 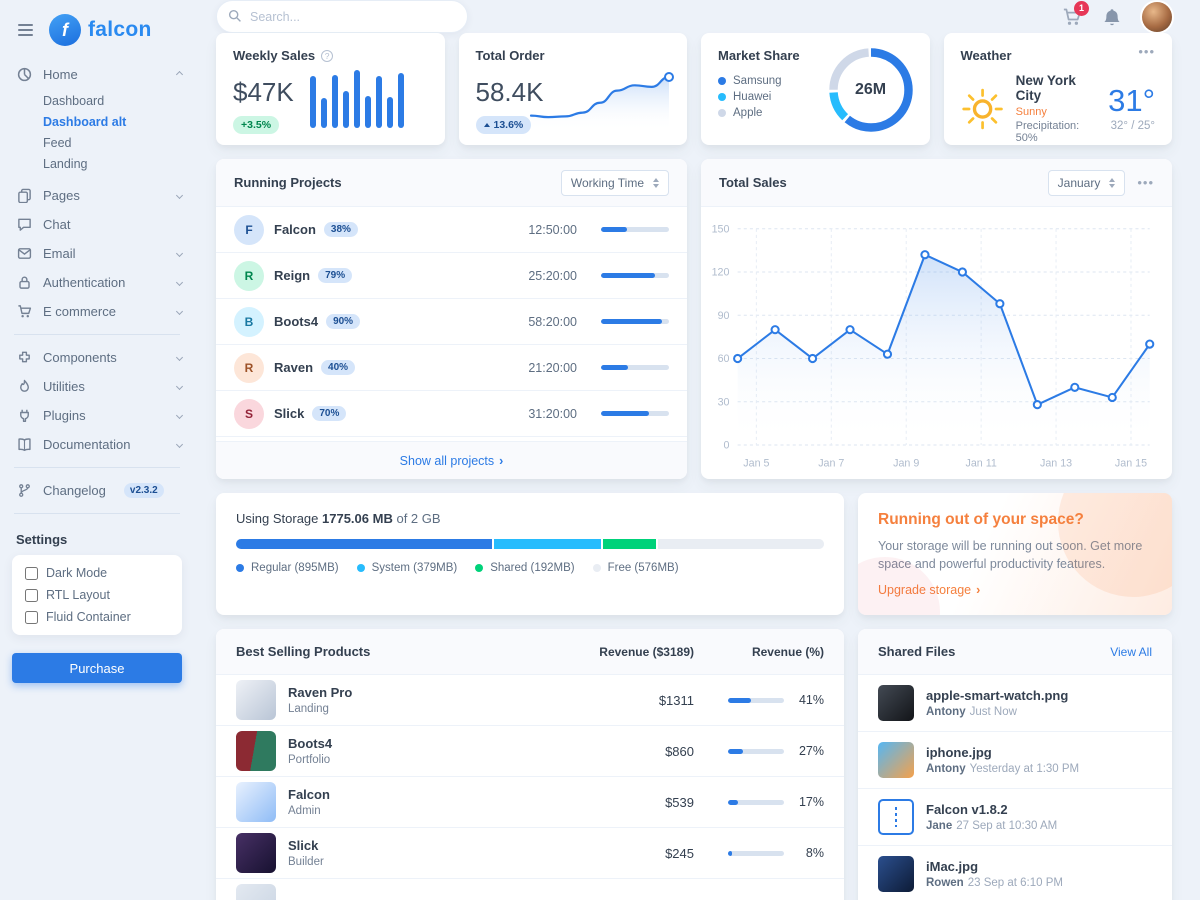 I want to click on sidebar-item-label: Components, so click(x=80, y=357).